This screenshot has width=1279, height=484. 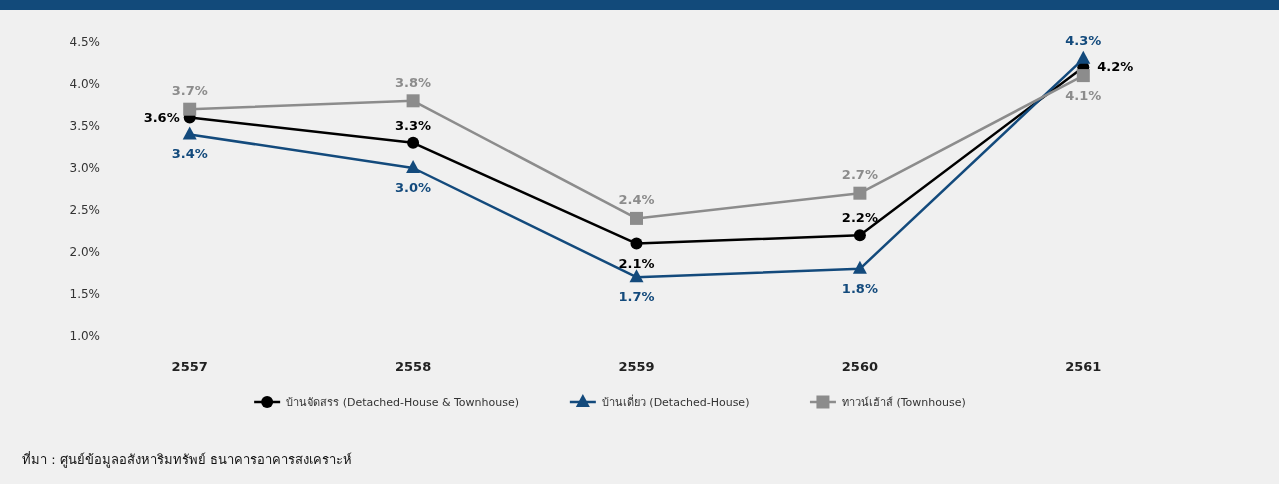 What do you see at coordinates (84, 210) in the screenshot?
I see `y-tick-label: 2.5%` at bounding box center [84, 210].